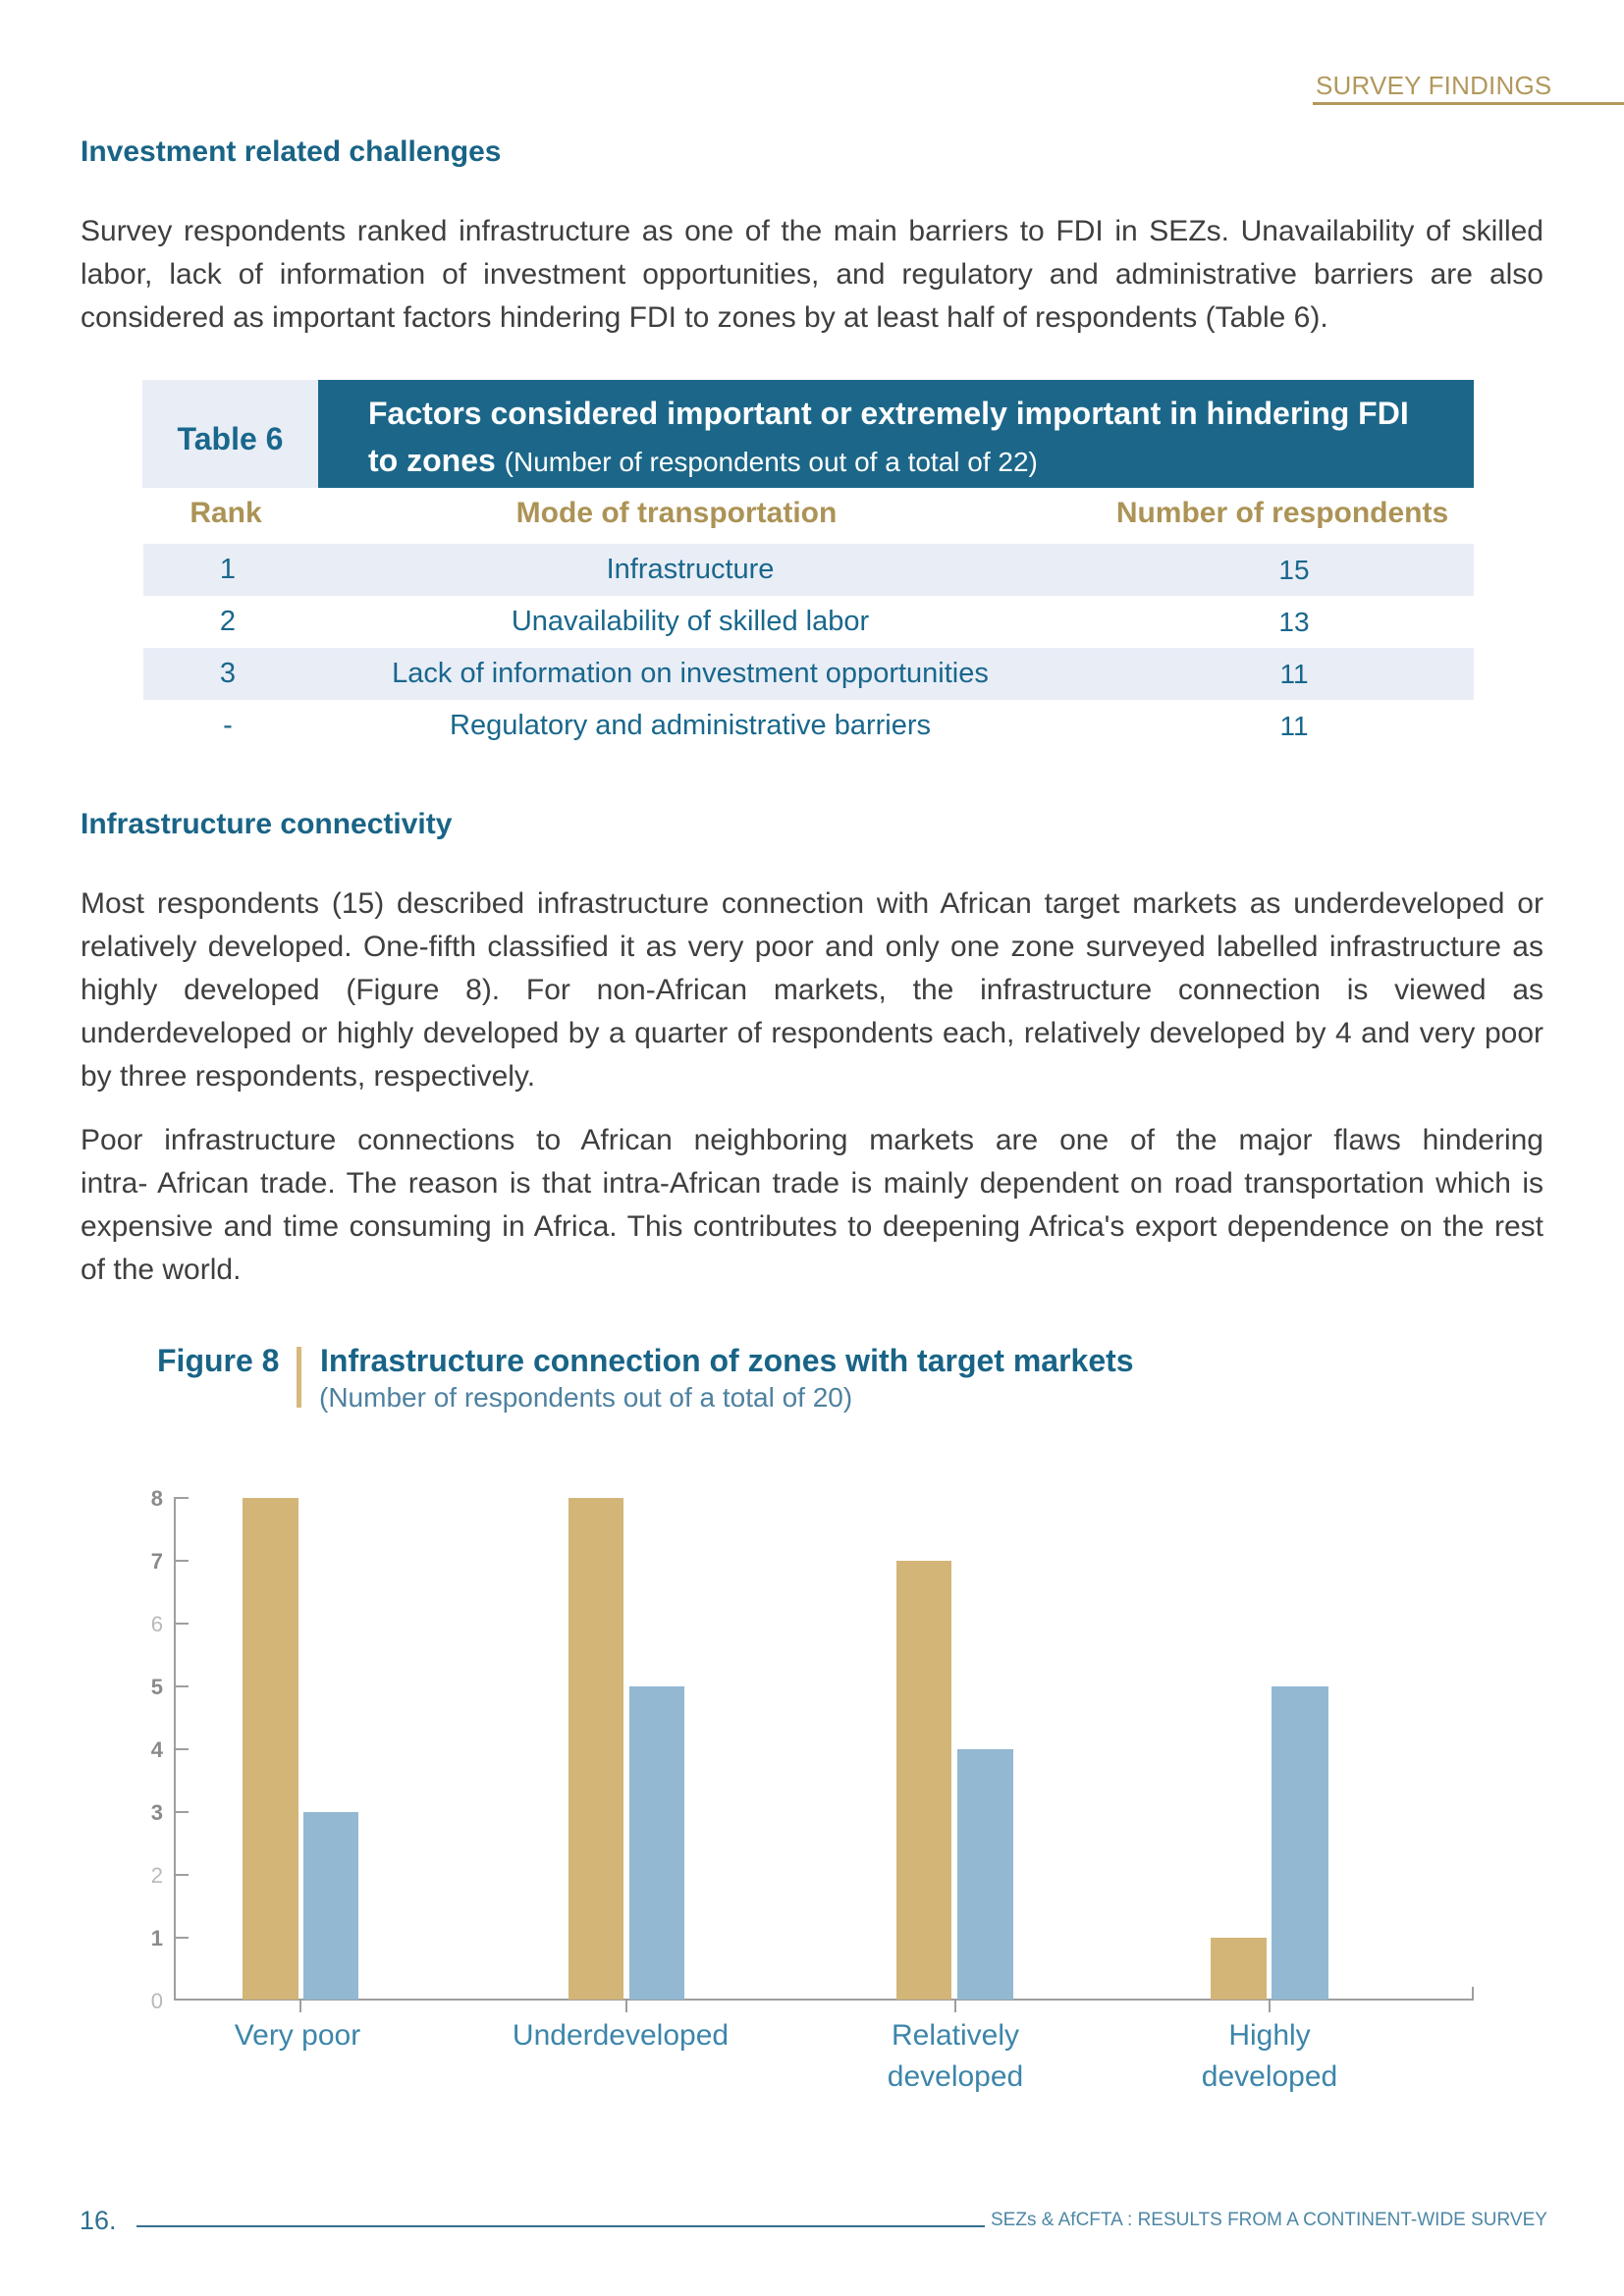 The width and height of the screenshot is (1624, 2296). What do you see at coordinates (621, 2036) in the screenshot?
I see `svg-text: Underdeveloped` at bounding box center [621, 2036].